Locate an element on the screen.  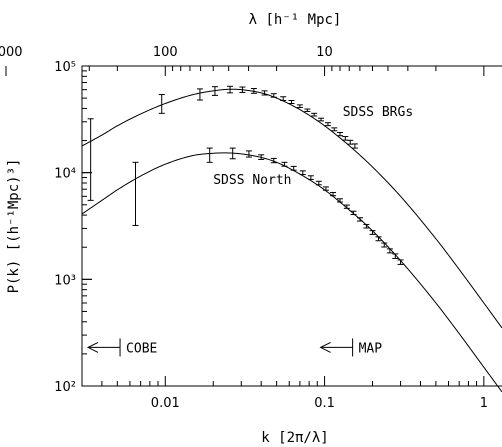
annotation-cobe: COBE is located at coordinates (121, 347).